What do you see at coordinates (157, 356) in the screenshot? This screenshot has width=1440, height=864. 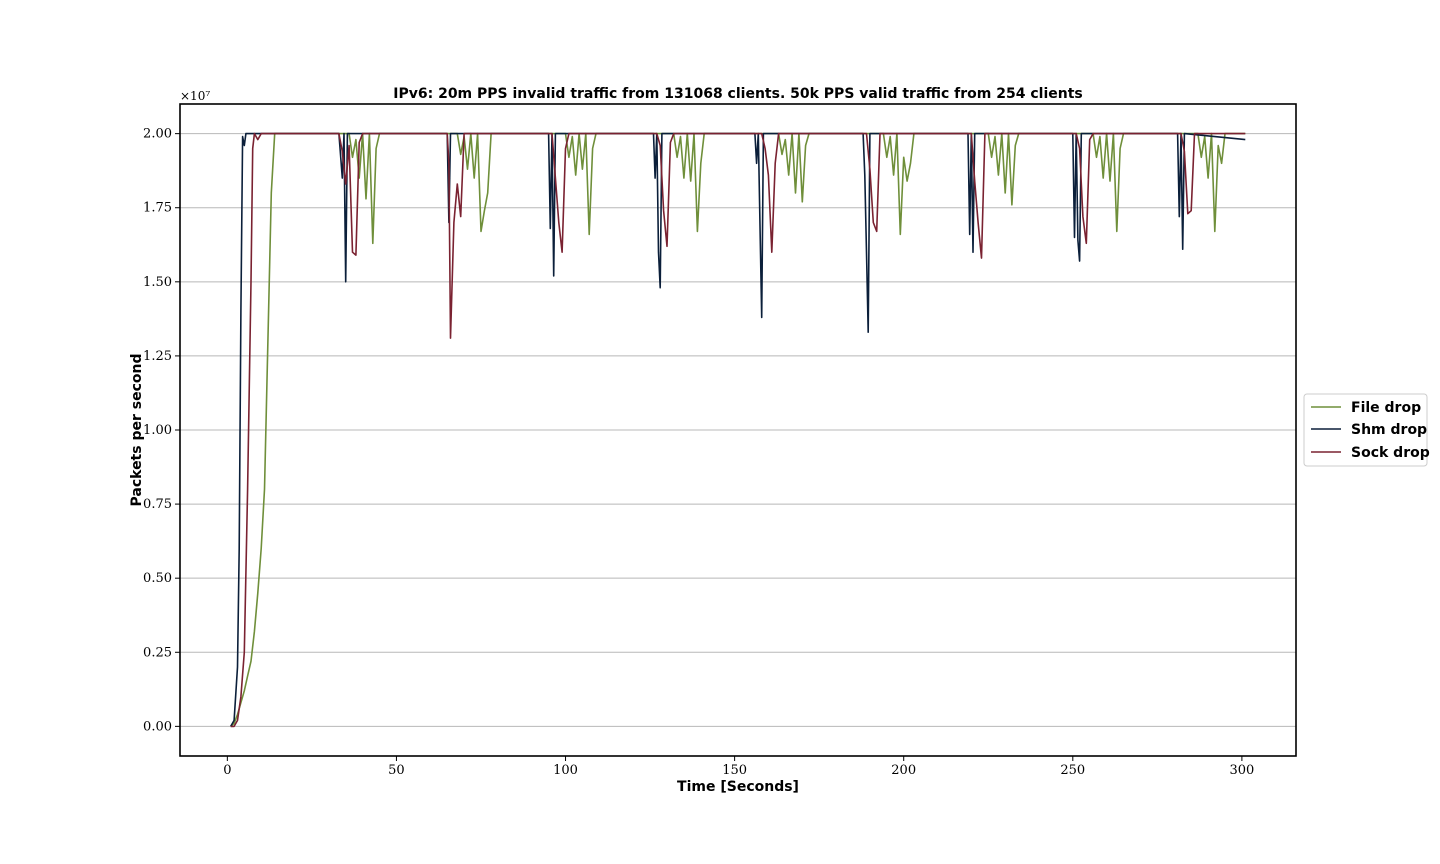 I see `y-tick-label: 1.25` at bounding box center [157, 356].